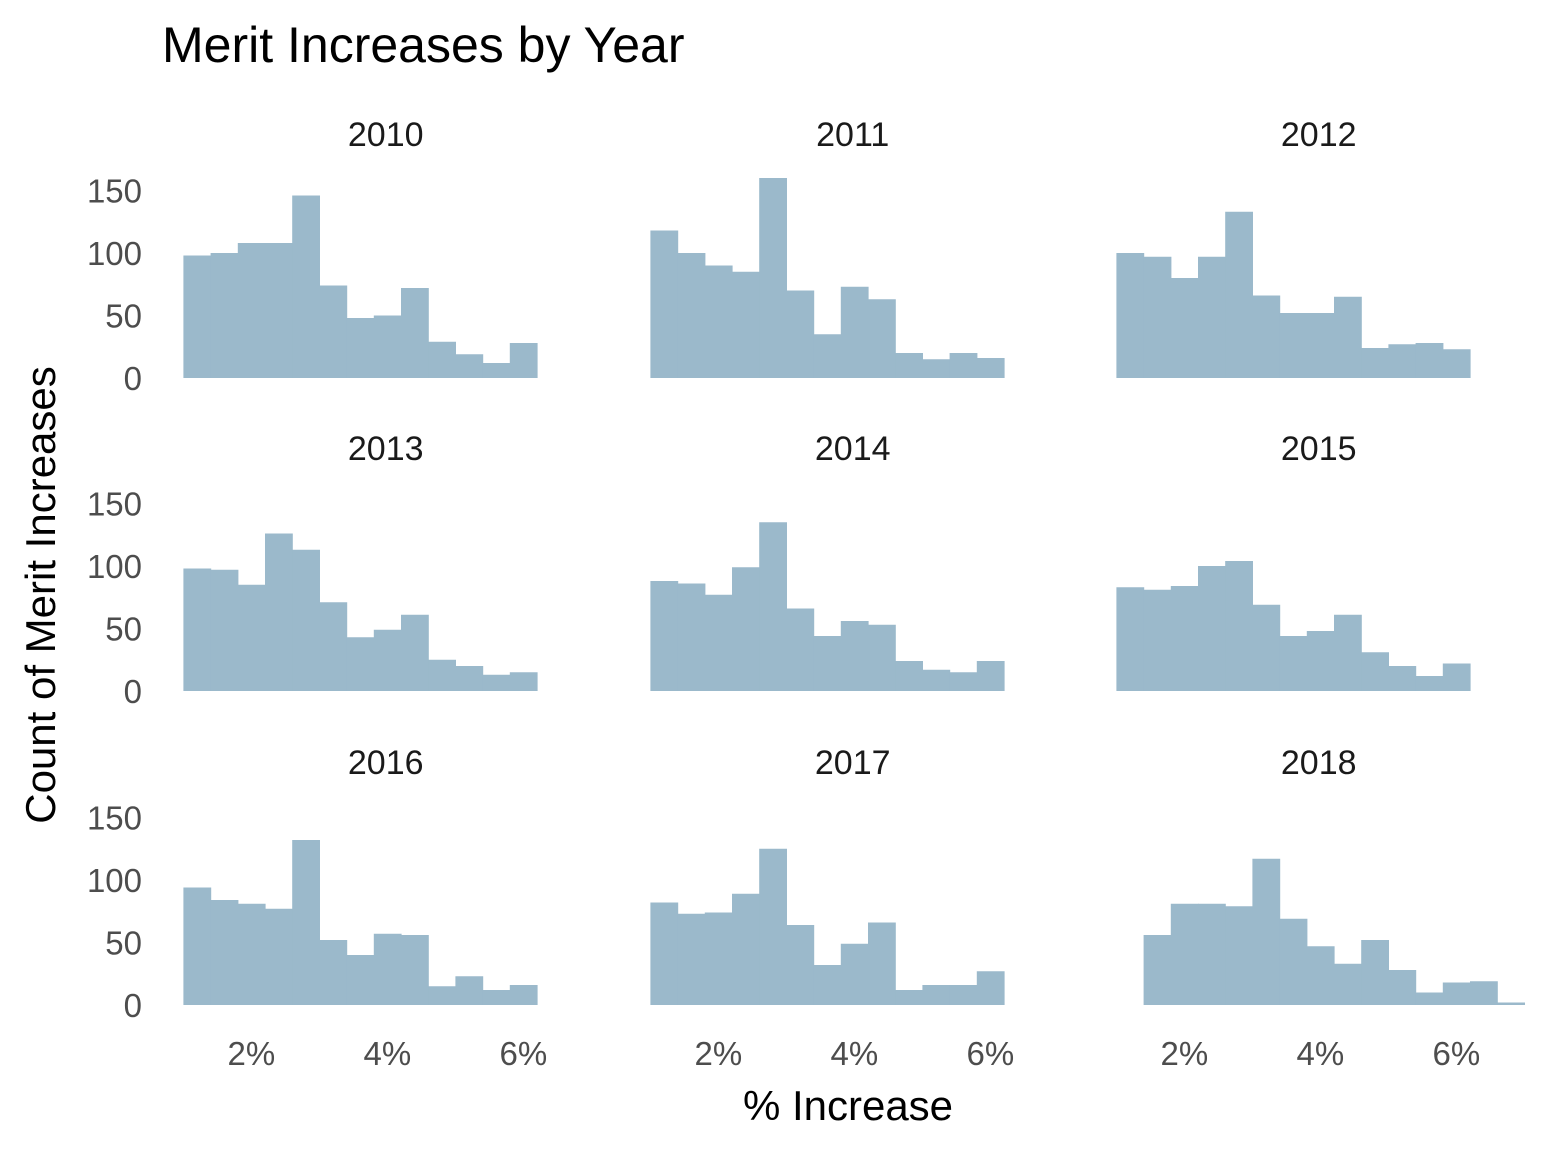 This screenshot has height=1153, width=1559. Describe the element at coordinates (832, 908) in the screenshot. I see `panel-2017: 2017 2% 4% 6%` at that location.